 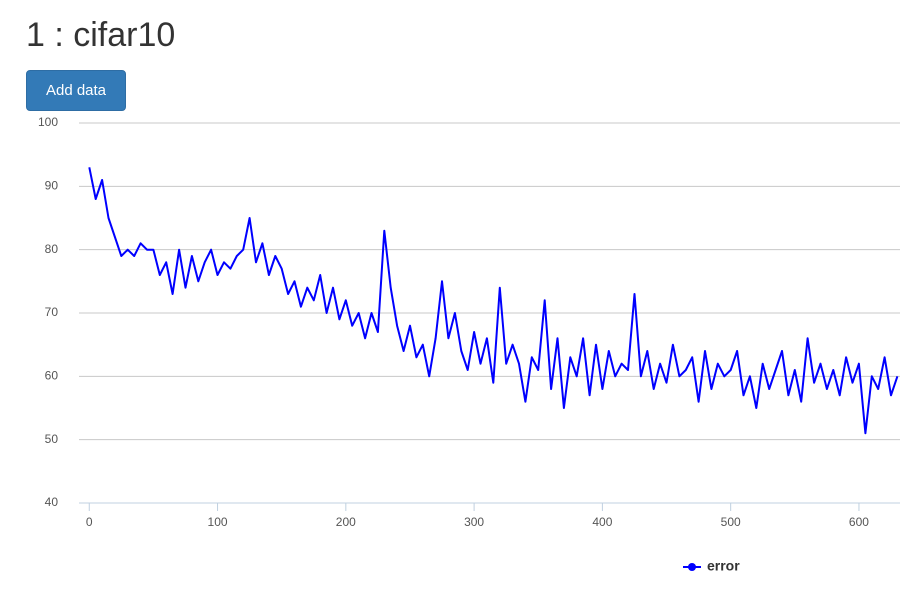 I want to click on y-tick-label: 40, so click(x=52, y=502).